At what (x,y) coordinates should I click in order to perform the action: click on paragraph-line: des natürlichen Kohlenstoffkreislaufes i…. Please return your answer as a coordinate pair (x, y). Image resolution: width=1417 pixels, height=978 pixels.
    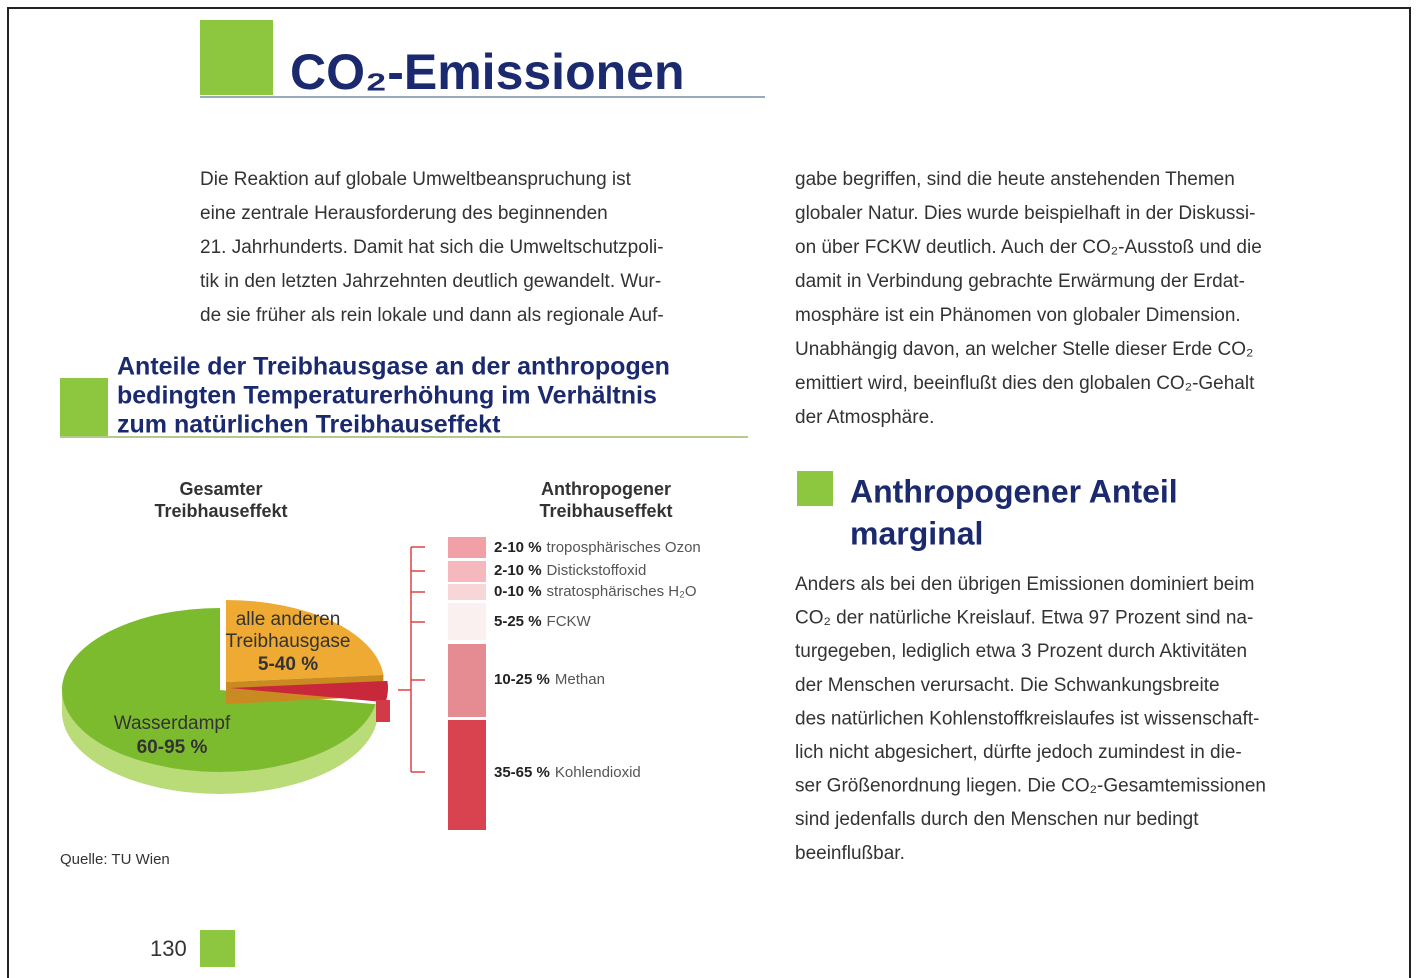
    Looking at the image, I should click on (1027, 718).